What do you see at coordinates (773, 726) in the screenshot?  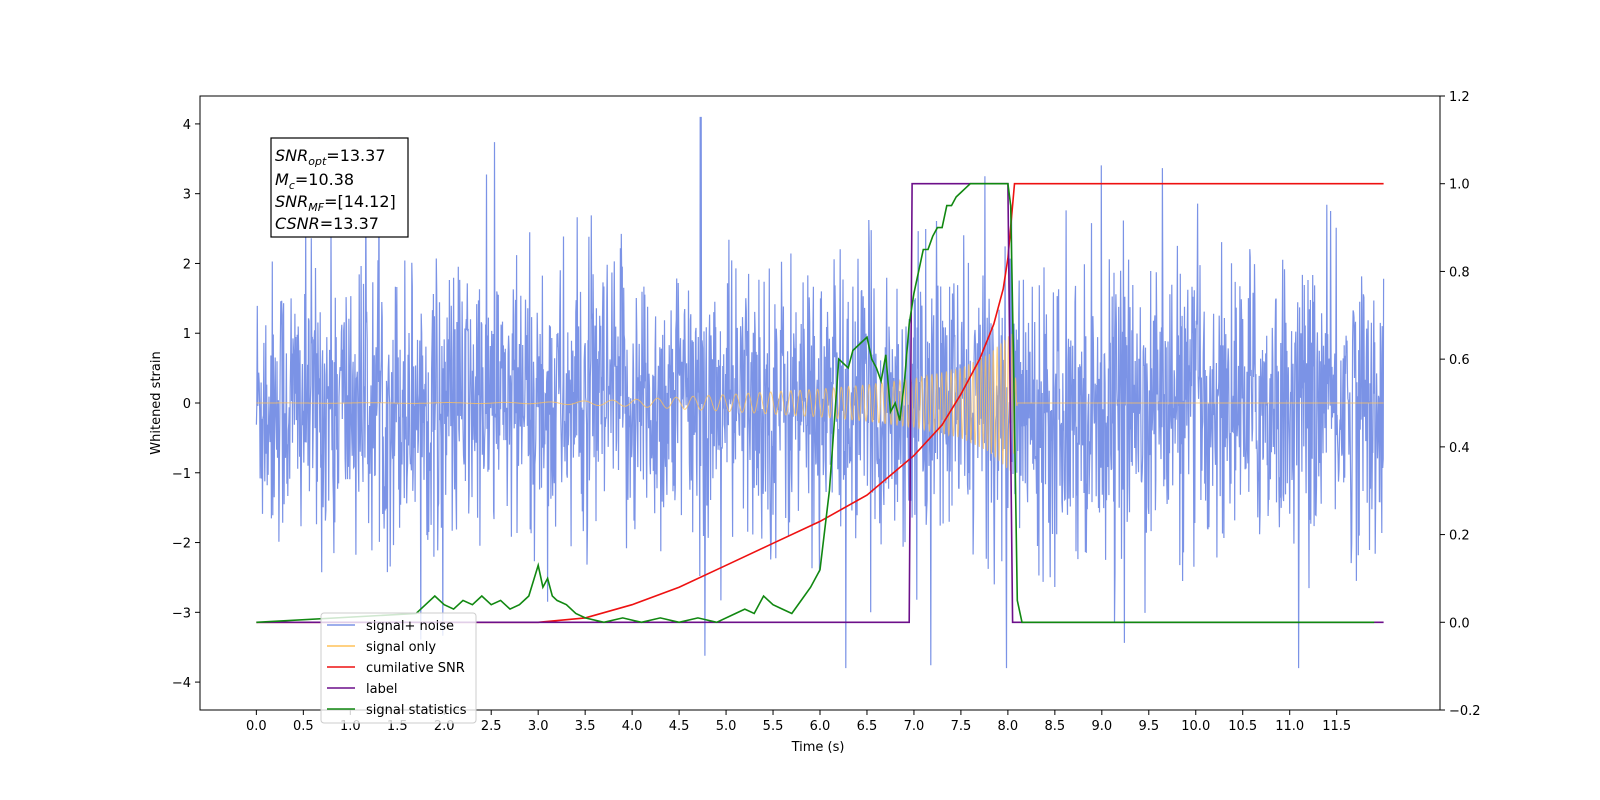 I see `x-tick-label: 5.5` at bounding box center [773, 726].